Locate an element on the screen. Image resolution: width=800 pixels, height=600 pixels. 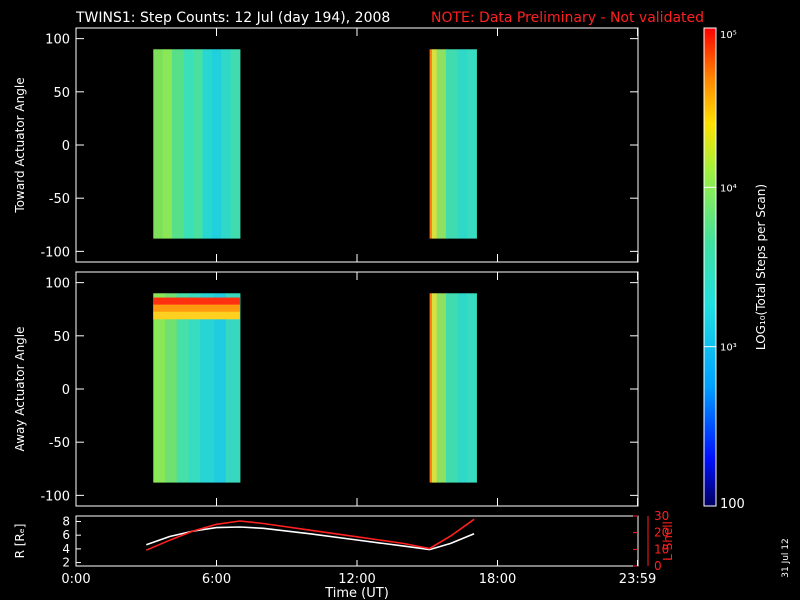
xtick-label: 12:00 is located at coordinates (356, 579).